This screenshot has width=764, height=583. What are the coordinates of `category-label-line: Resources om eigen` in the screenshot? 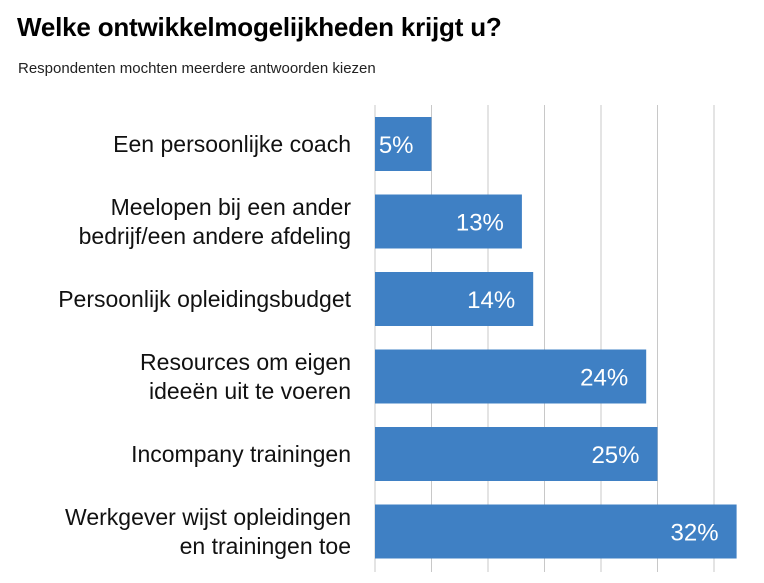 It's located at (245, 362).